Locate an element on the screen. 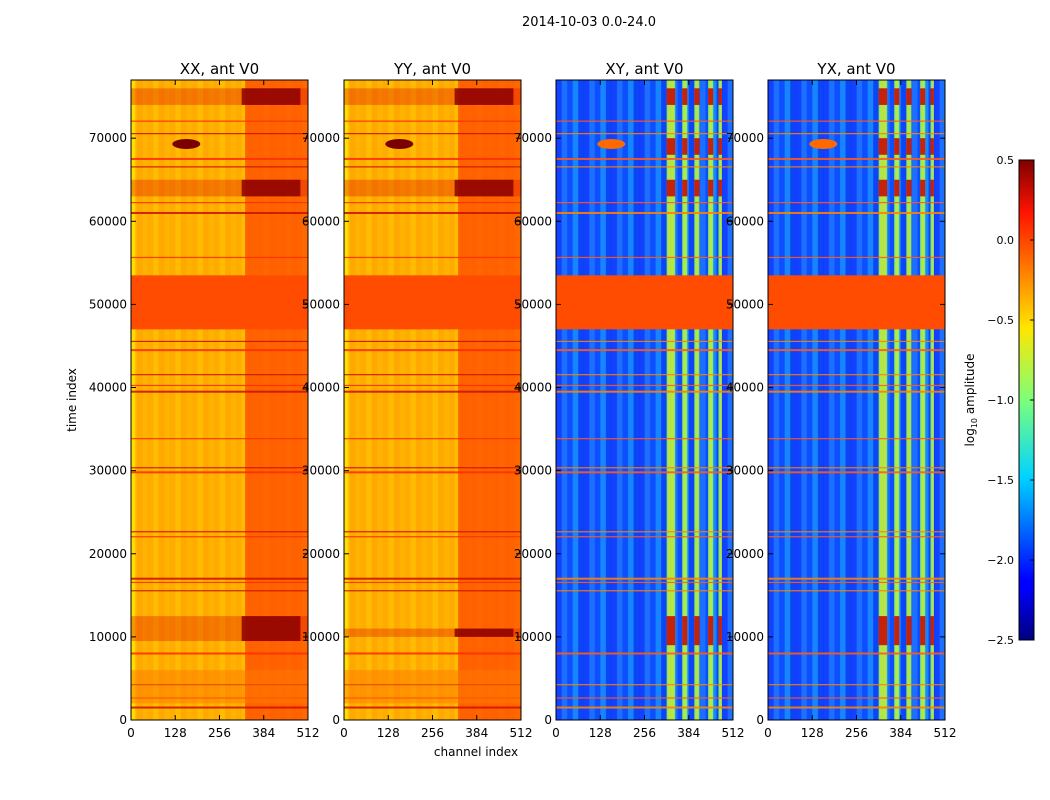 The width and height of the screenshot is (1050, 800). panel-title: YX, ant V0 is located at coordinates (855, 69).